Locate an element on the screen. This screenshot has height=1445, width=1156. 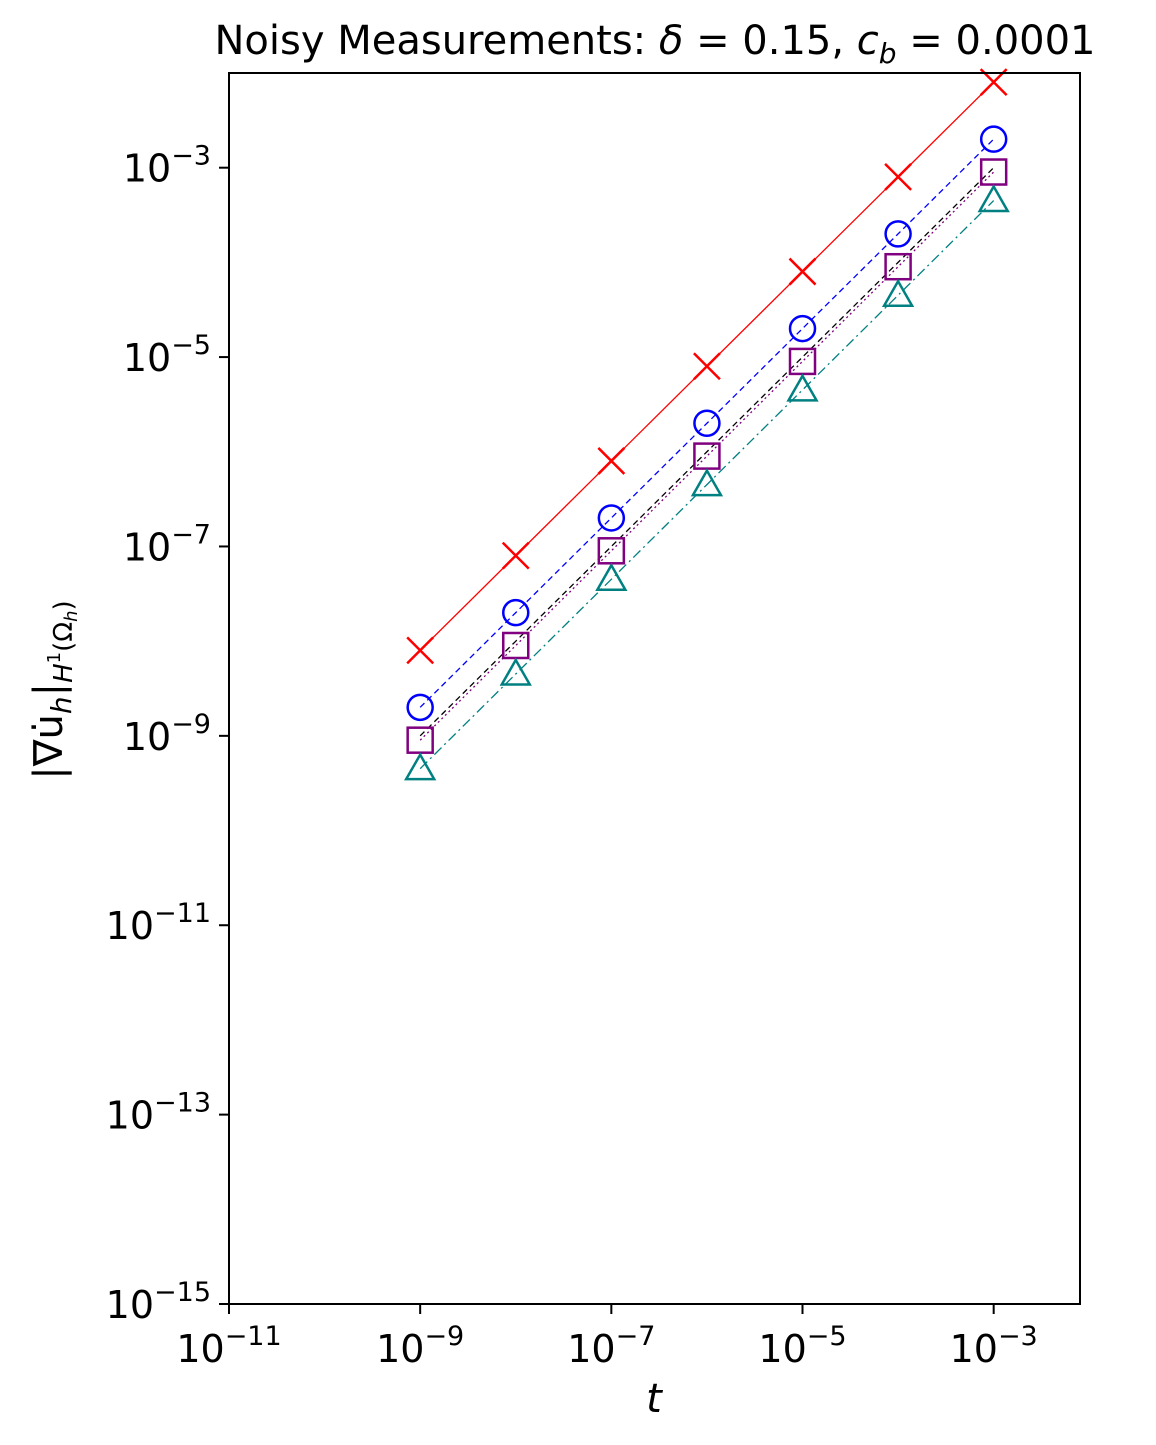
y-tick-label: 10⁻¹³ is located at coordinates (158, 1113).